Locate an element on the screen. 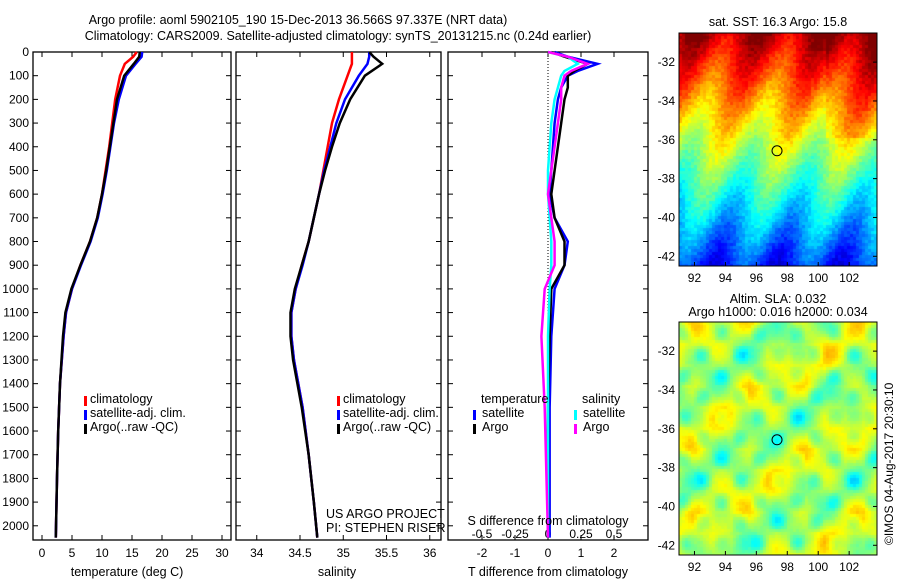 The image size is (900, 580). y-tick-label: 1900 is located at coordinates (15, 502).